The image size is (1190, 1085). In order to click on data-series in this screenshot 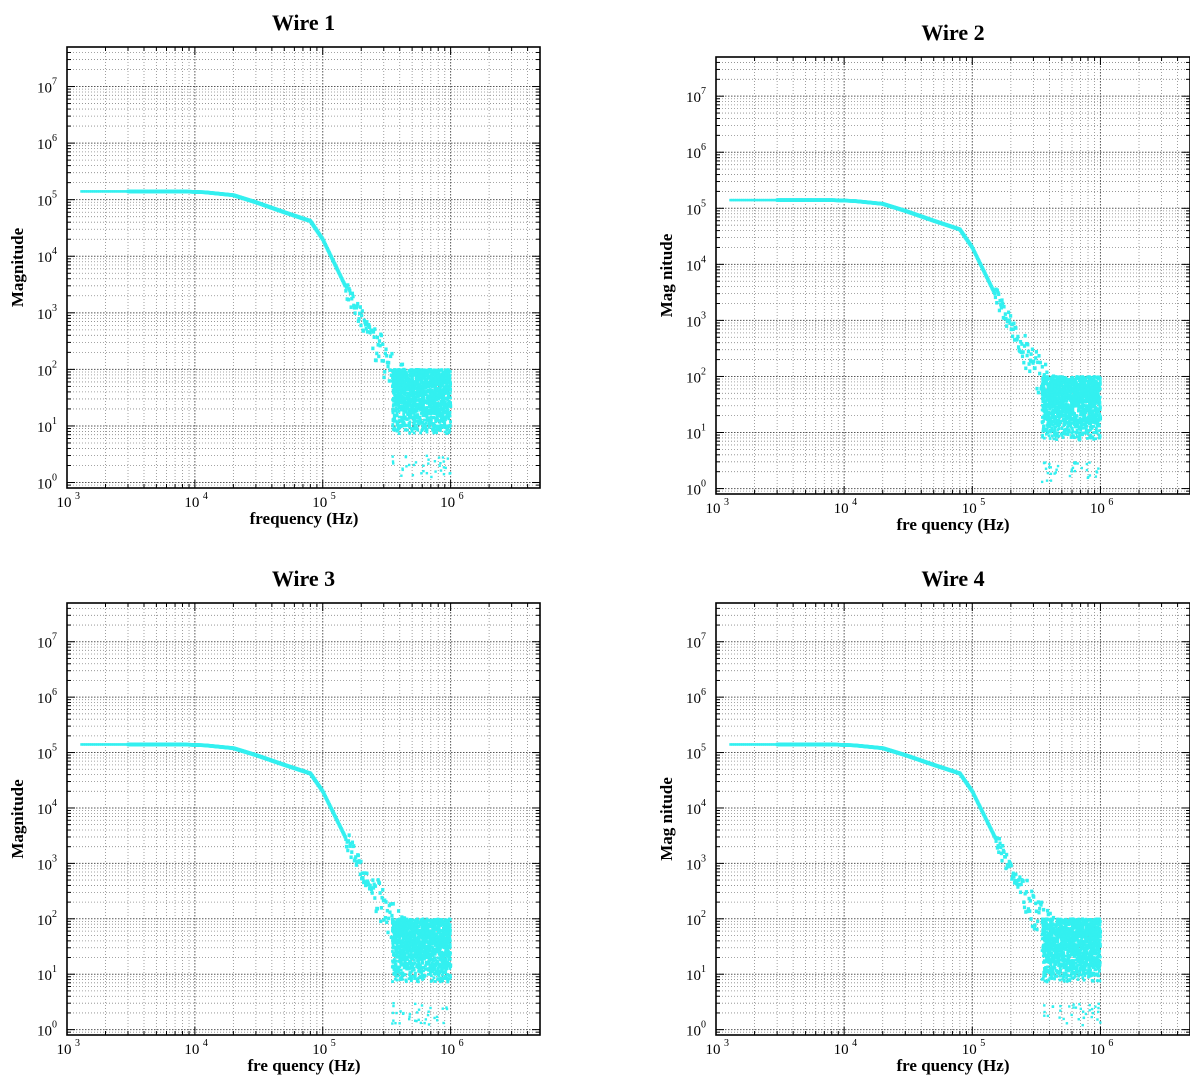, I will do `click(266, 884)`.